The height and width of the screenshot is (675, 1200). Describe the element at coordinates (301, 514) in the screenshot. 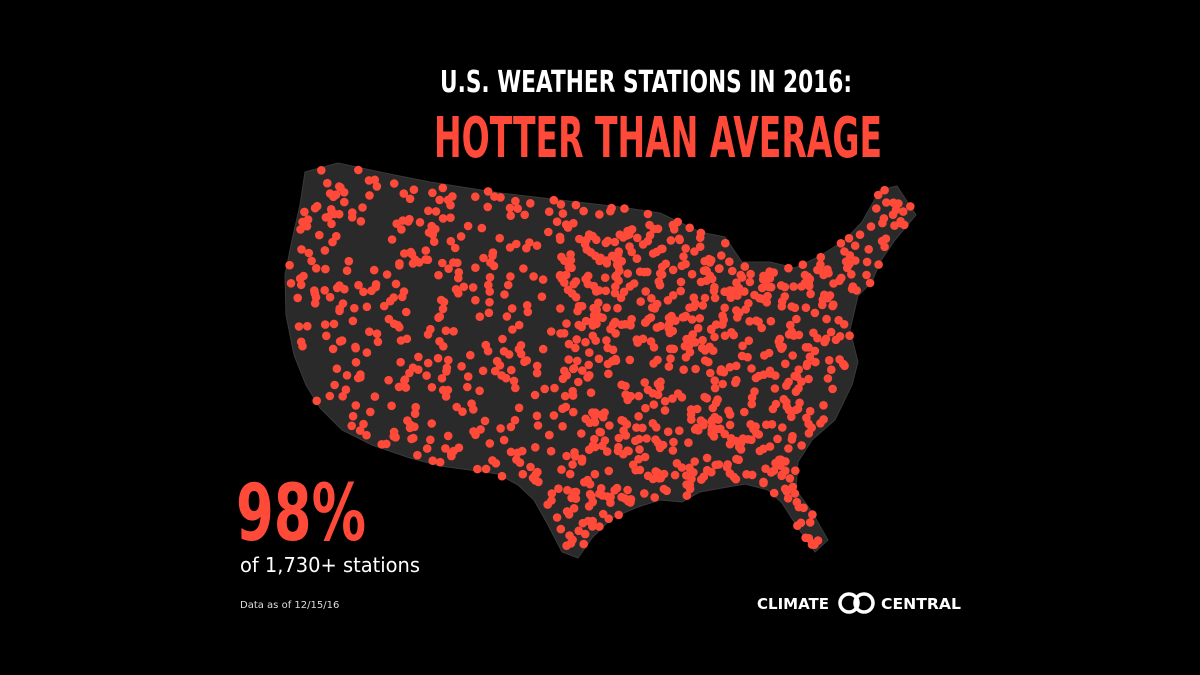

I see `stat-value: 98%` at that location.